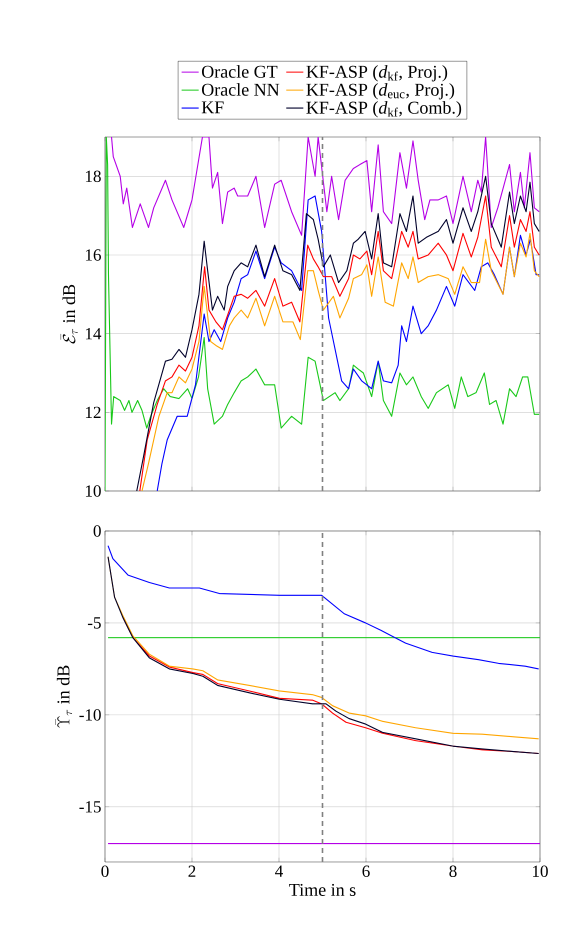 This screenshot has width=561, height=938. Describe the element at coordinates (94, 623) in the screenshot. I see `y-tick-label: -5` at that location.